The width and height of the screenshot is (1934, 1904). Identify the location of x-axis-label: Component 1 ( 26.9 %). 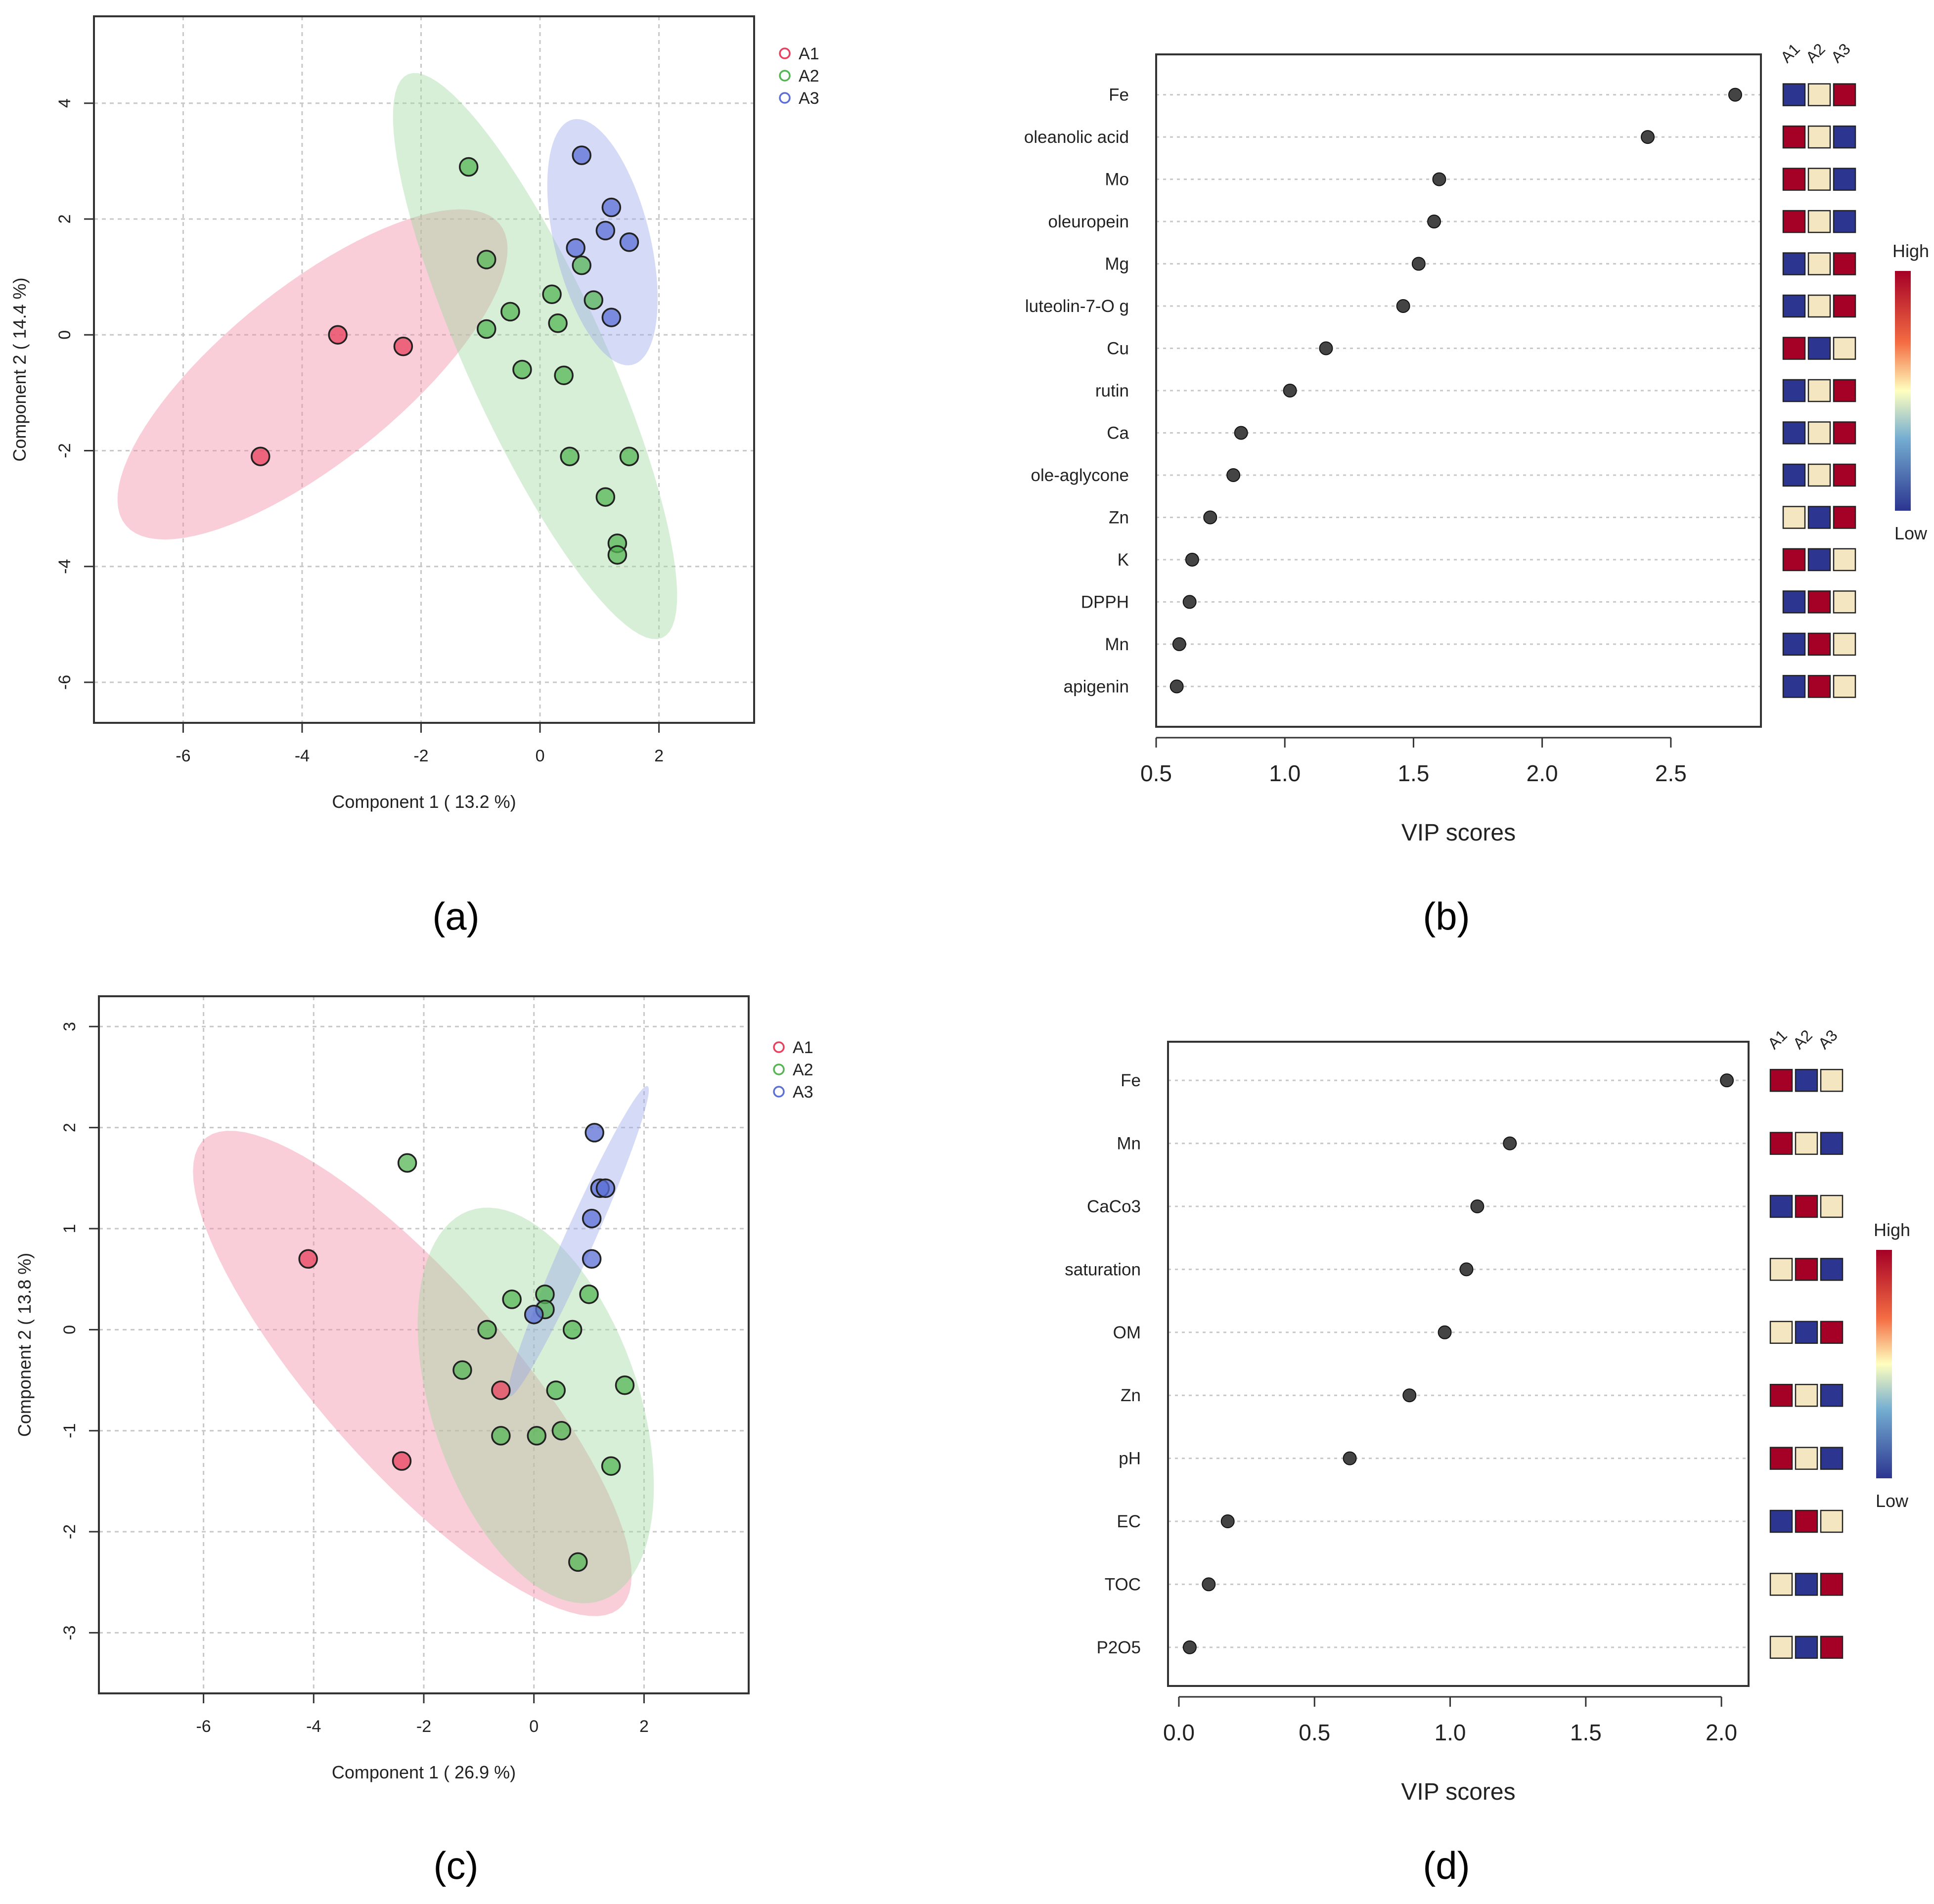
(424, 1772).